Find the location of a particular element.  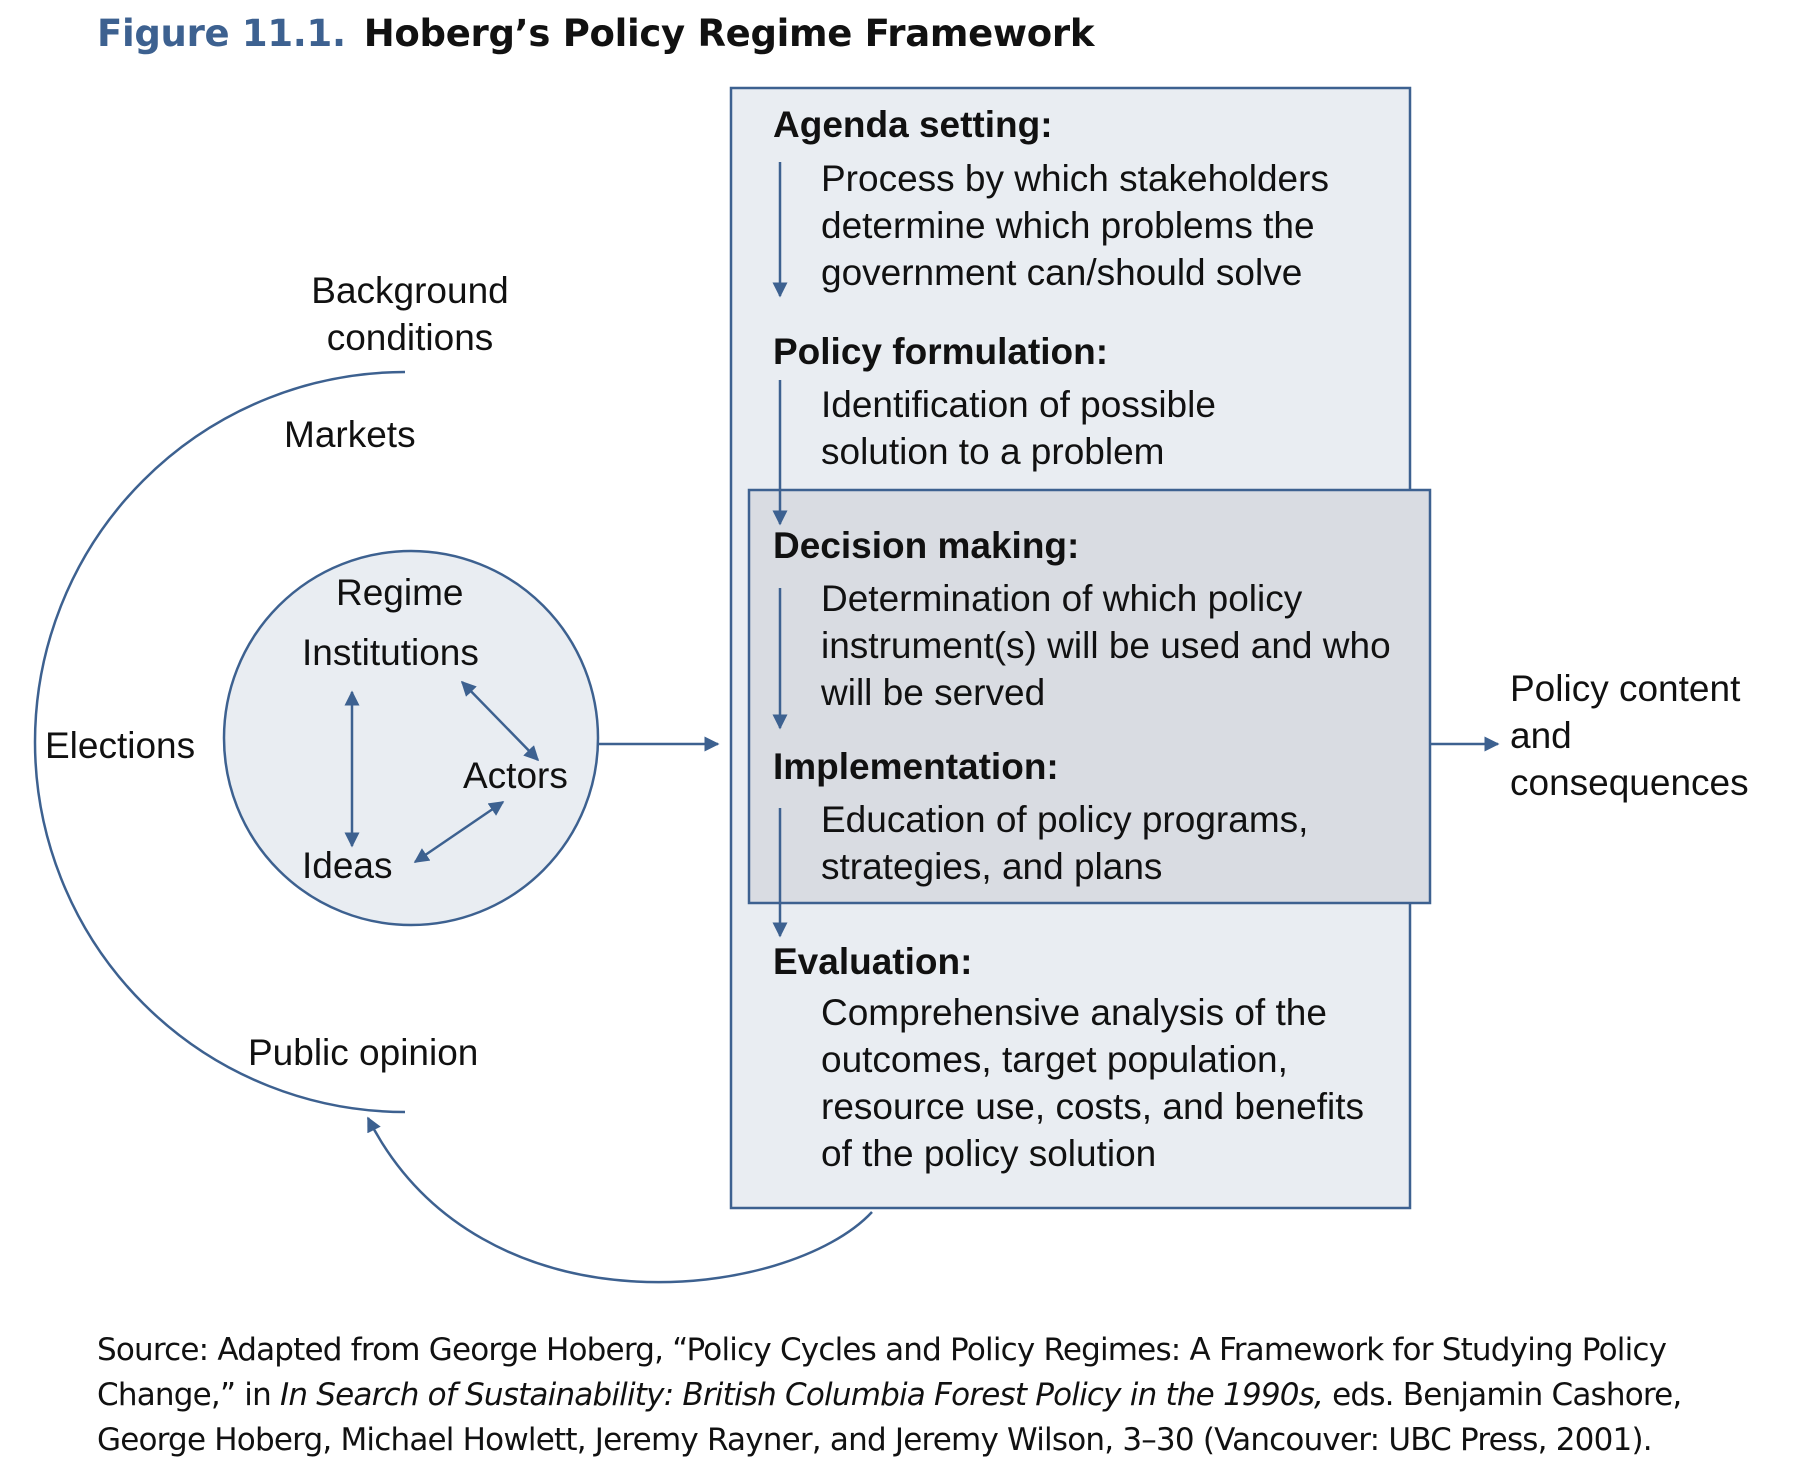

markets-label: Markets is located at coordinates (350, 434).